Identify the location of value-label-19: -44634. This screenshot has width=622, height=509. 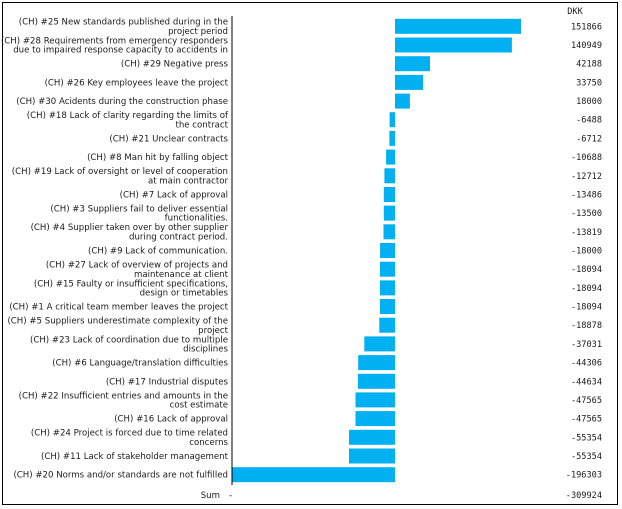
(586, 382).